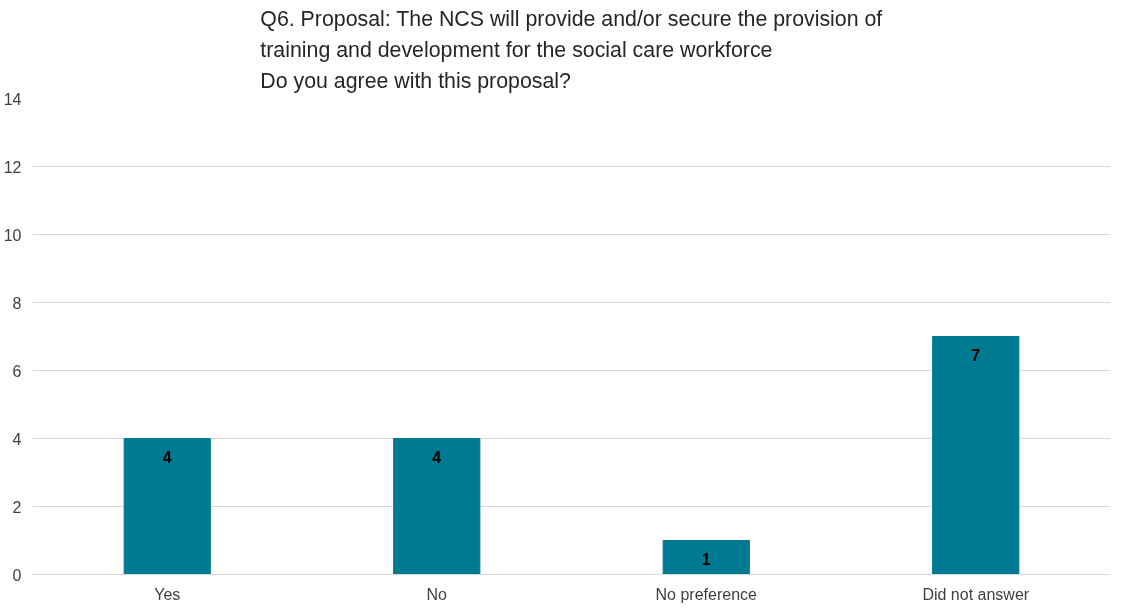 The image size is (1147, 611). I want to click on y-tick-label: 14, so click(12, 99).